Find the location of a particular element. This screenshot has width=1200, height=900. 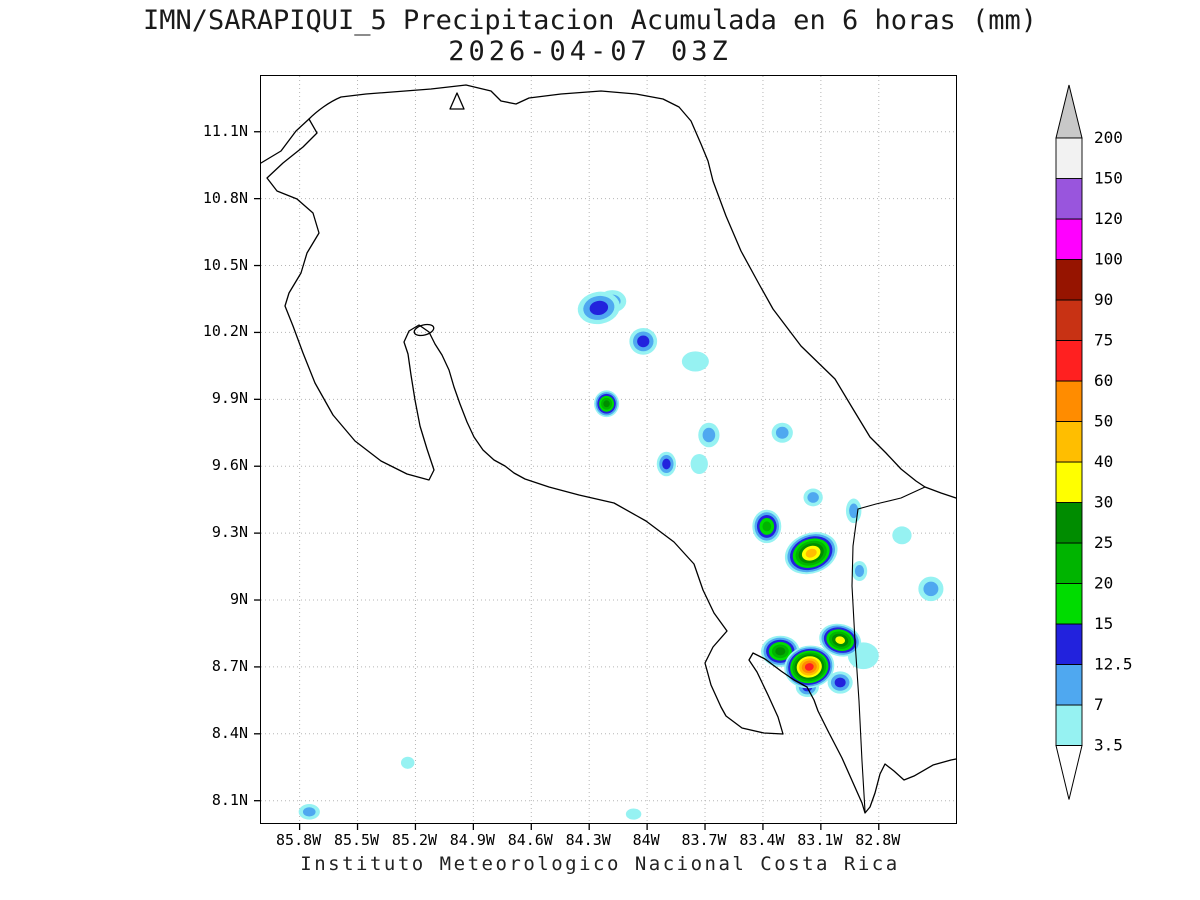

x-axis-tick-label: 85.8W is located at coordinates (299, 840).